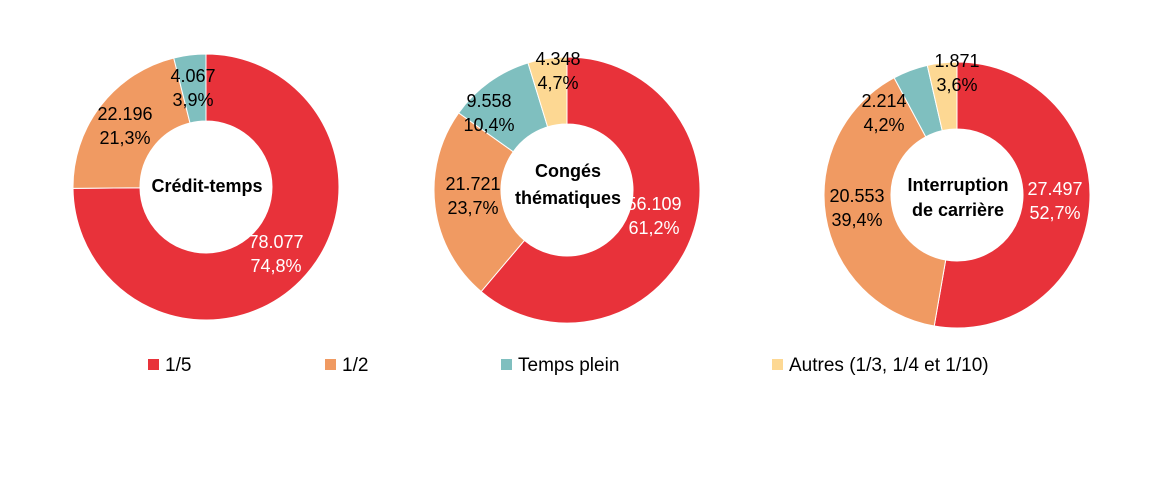 The image size is (1170, 487). Describe the element at coordinates (124, 138) in the screenshot. I see `percent-label: 21,3%` at that location.